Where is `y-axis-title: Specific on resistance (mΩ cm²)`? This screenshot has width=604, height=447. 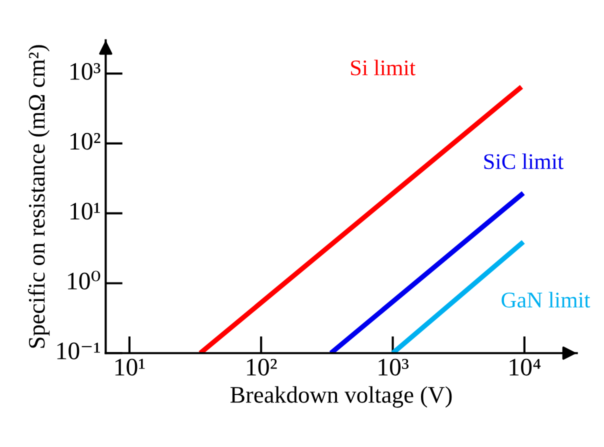
y-axis-title: Specific on resistance (mΩ cm²) is located at coordinates (39, 196).